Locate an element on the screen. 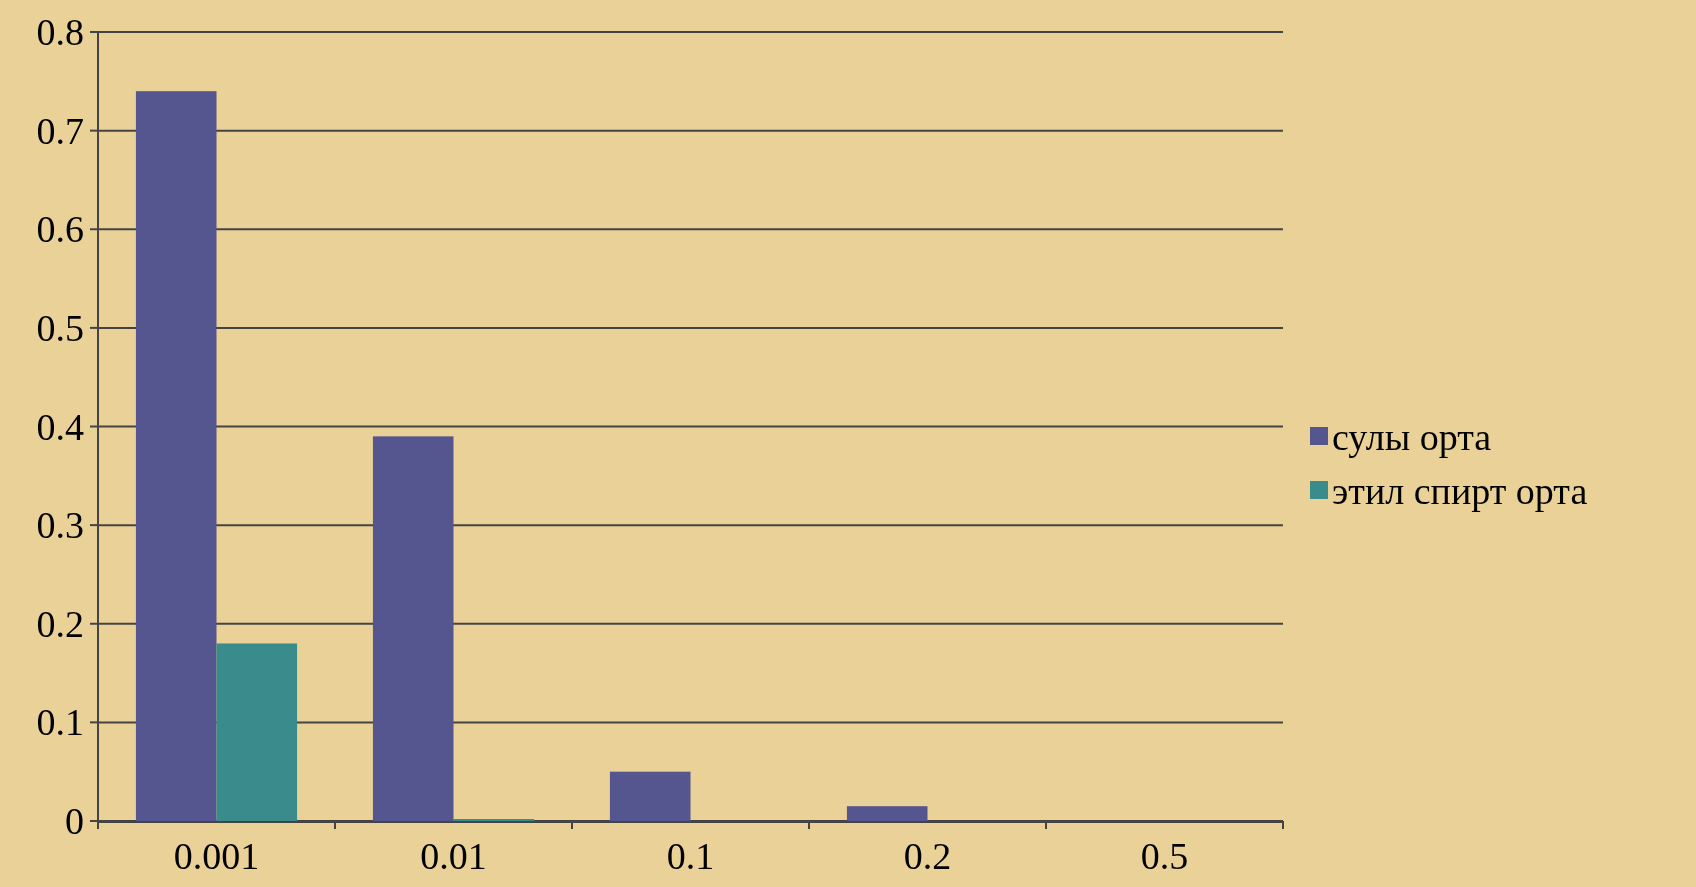  x-tick-label: 0.5 is located at coordinates (1164, 856).